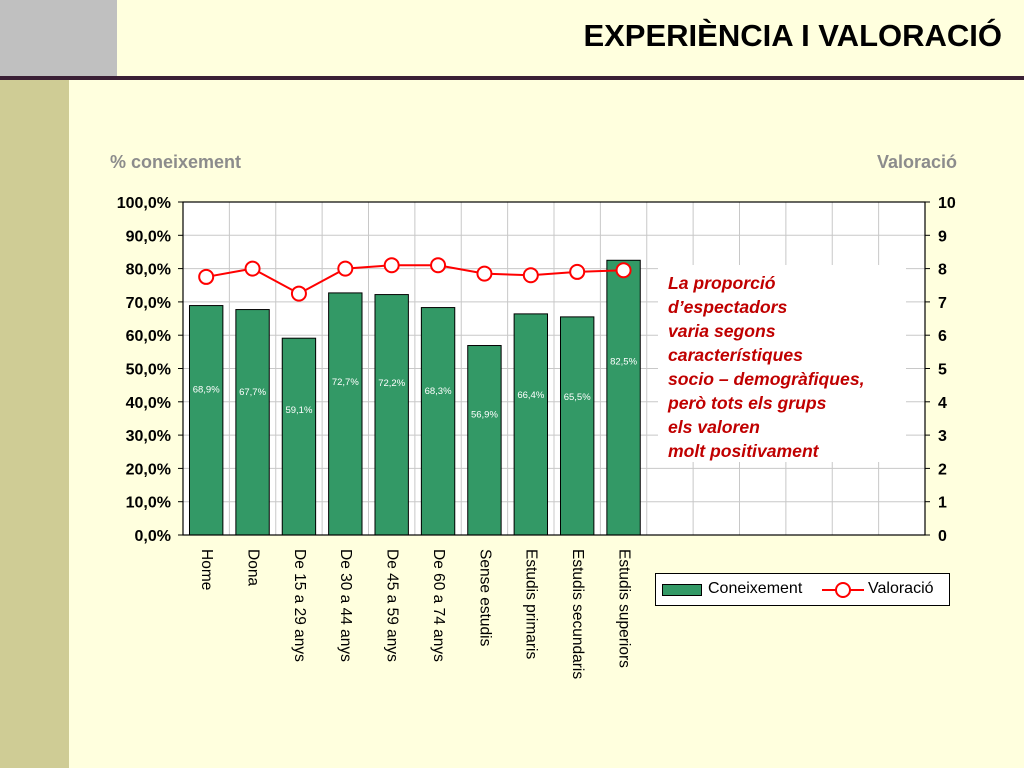  I want to click on left-axis-tick-label: 20,0%, so click(148, 469).